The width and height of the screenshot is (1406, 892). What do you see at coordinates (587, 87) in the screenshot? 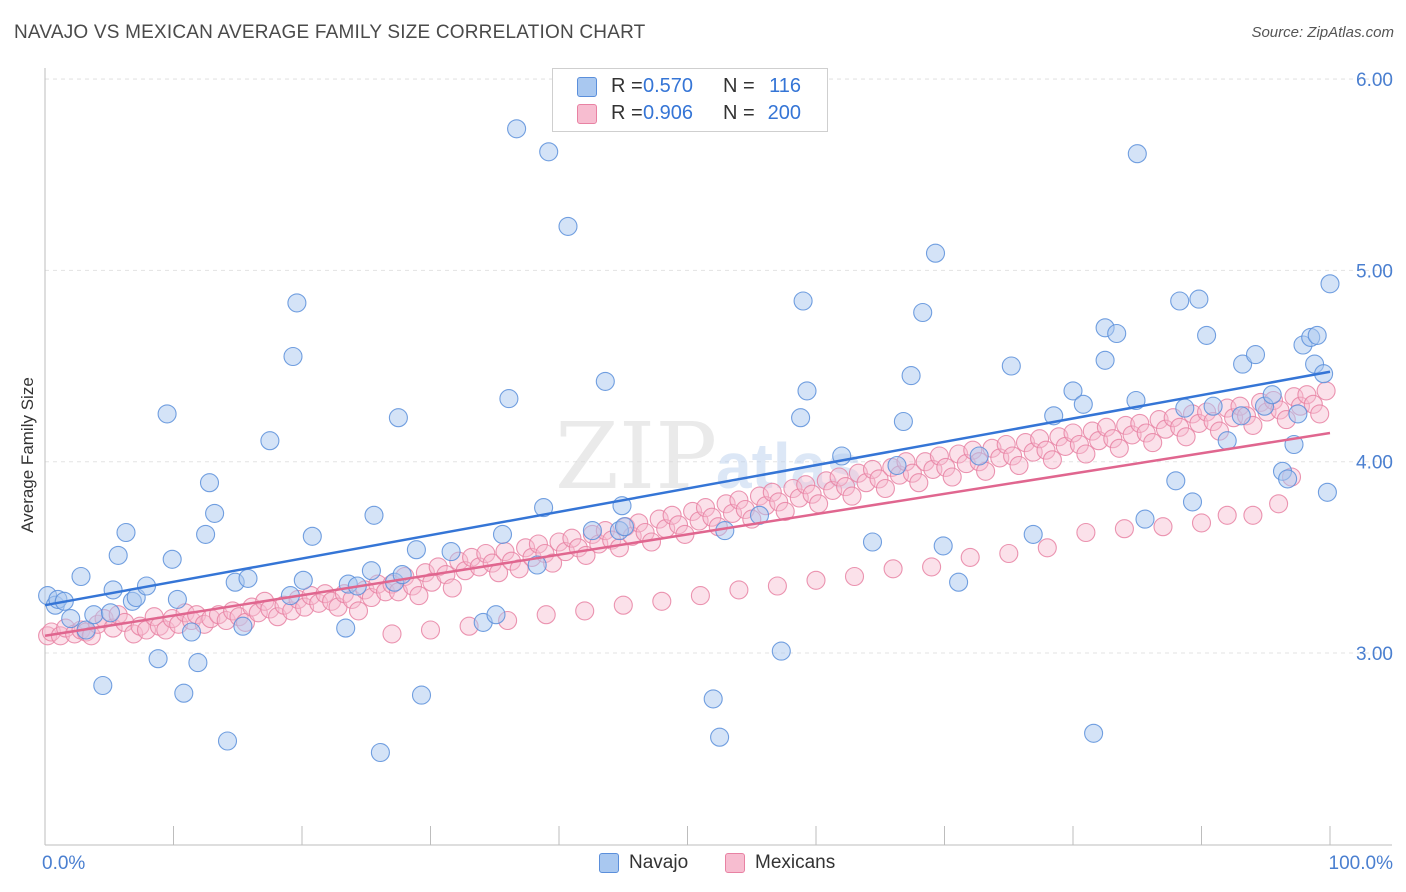
I see `navajo-swatch` at bounding box center [587, 87].